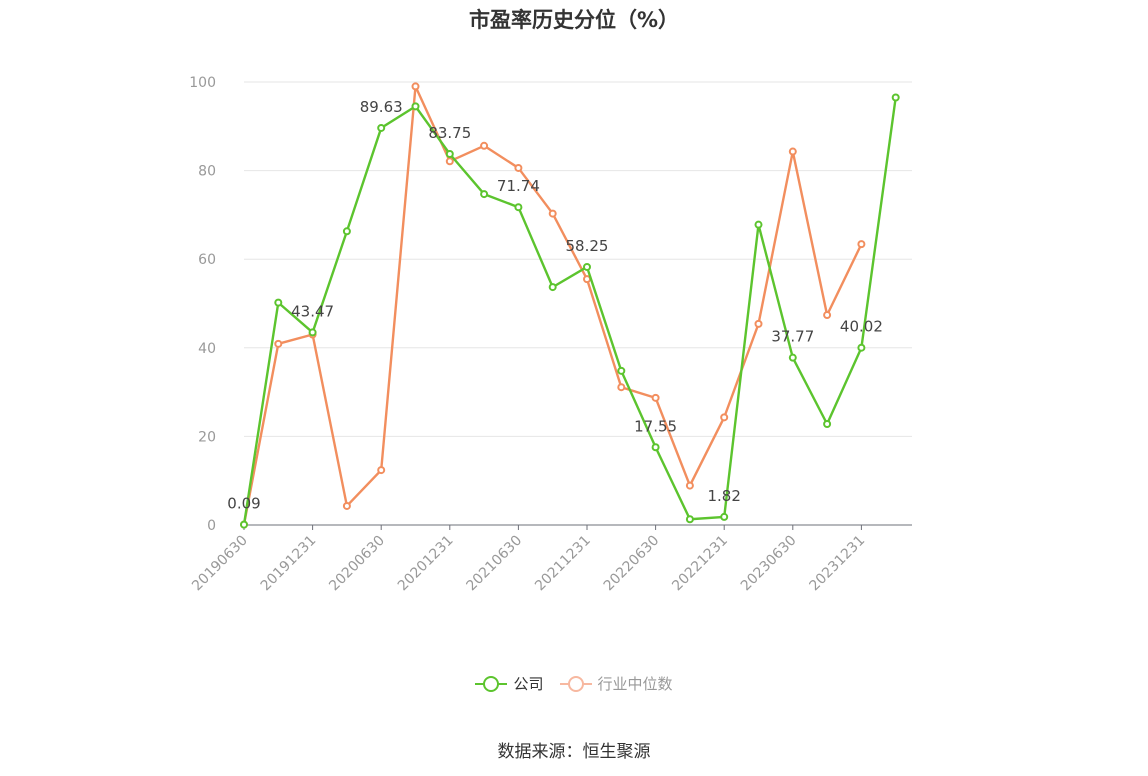 Image resolution: width=1148 pixels, height=776 pixels. Describe the element at coordinates (207, 260) in the screenshot. I see `y-tick-label: 60` at that location.